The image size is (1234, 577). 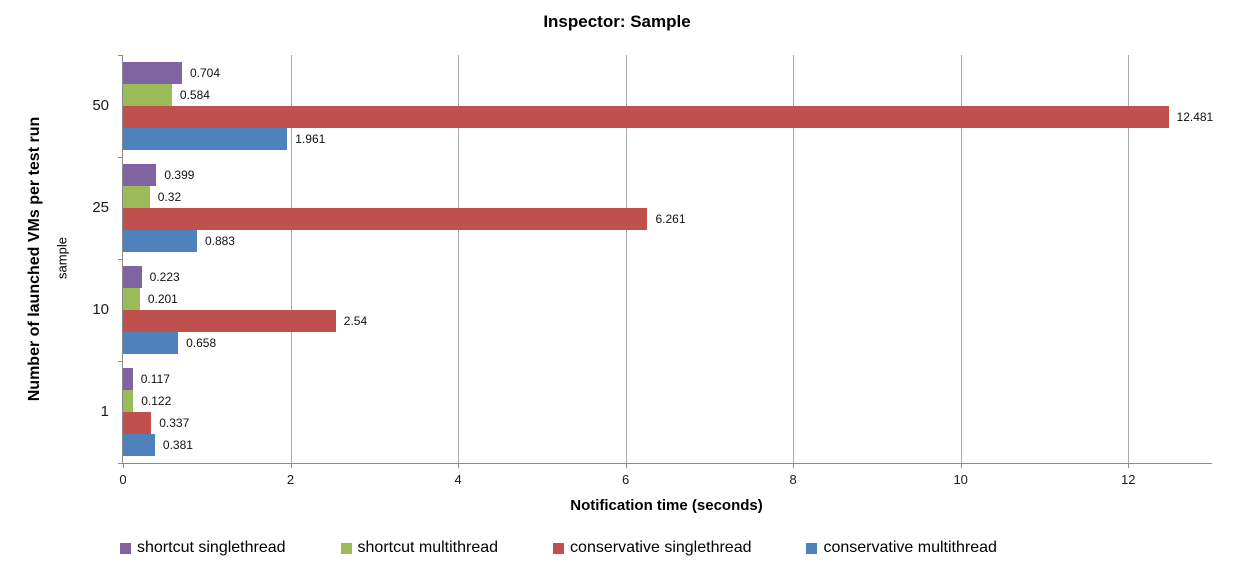 I want to click on x-axis-tick-label: 0, so click(x=123, y=479).